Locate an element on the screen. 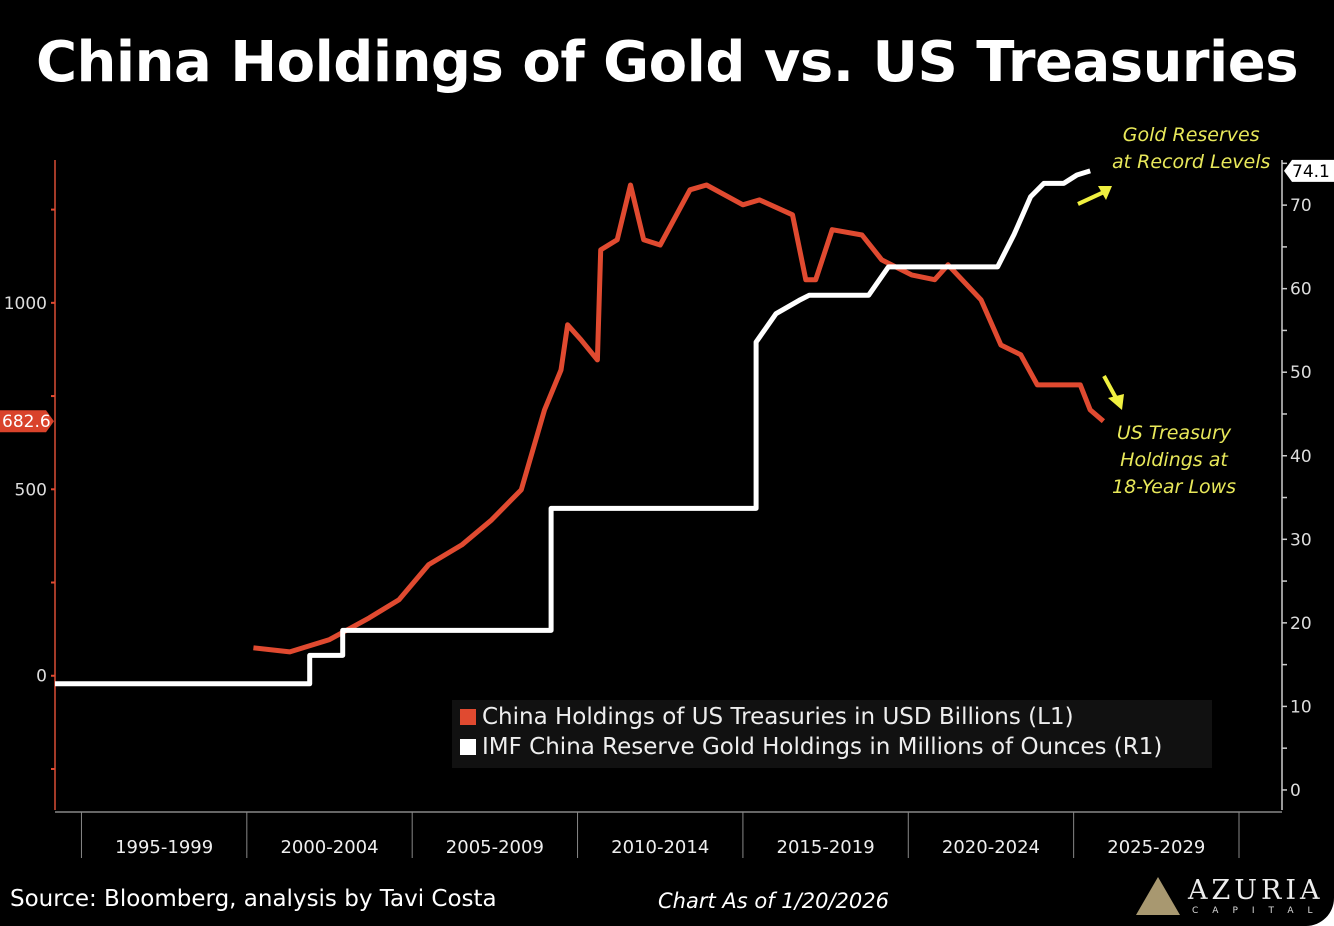 This screenshot has height=926, width=1334. left-last-value-badge is located at coordinates (27, 421).